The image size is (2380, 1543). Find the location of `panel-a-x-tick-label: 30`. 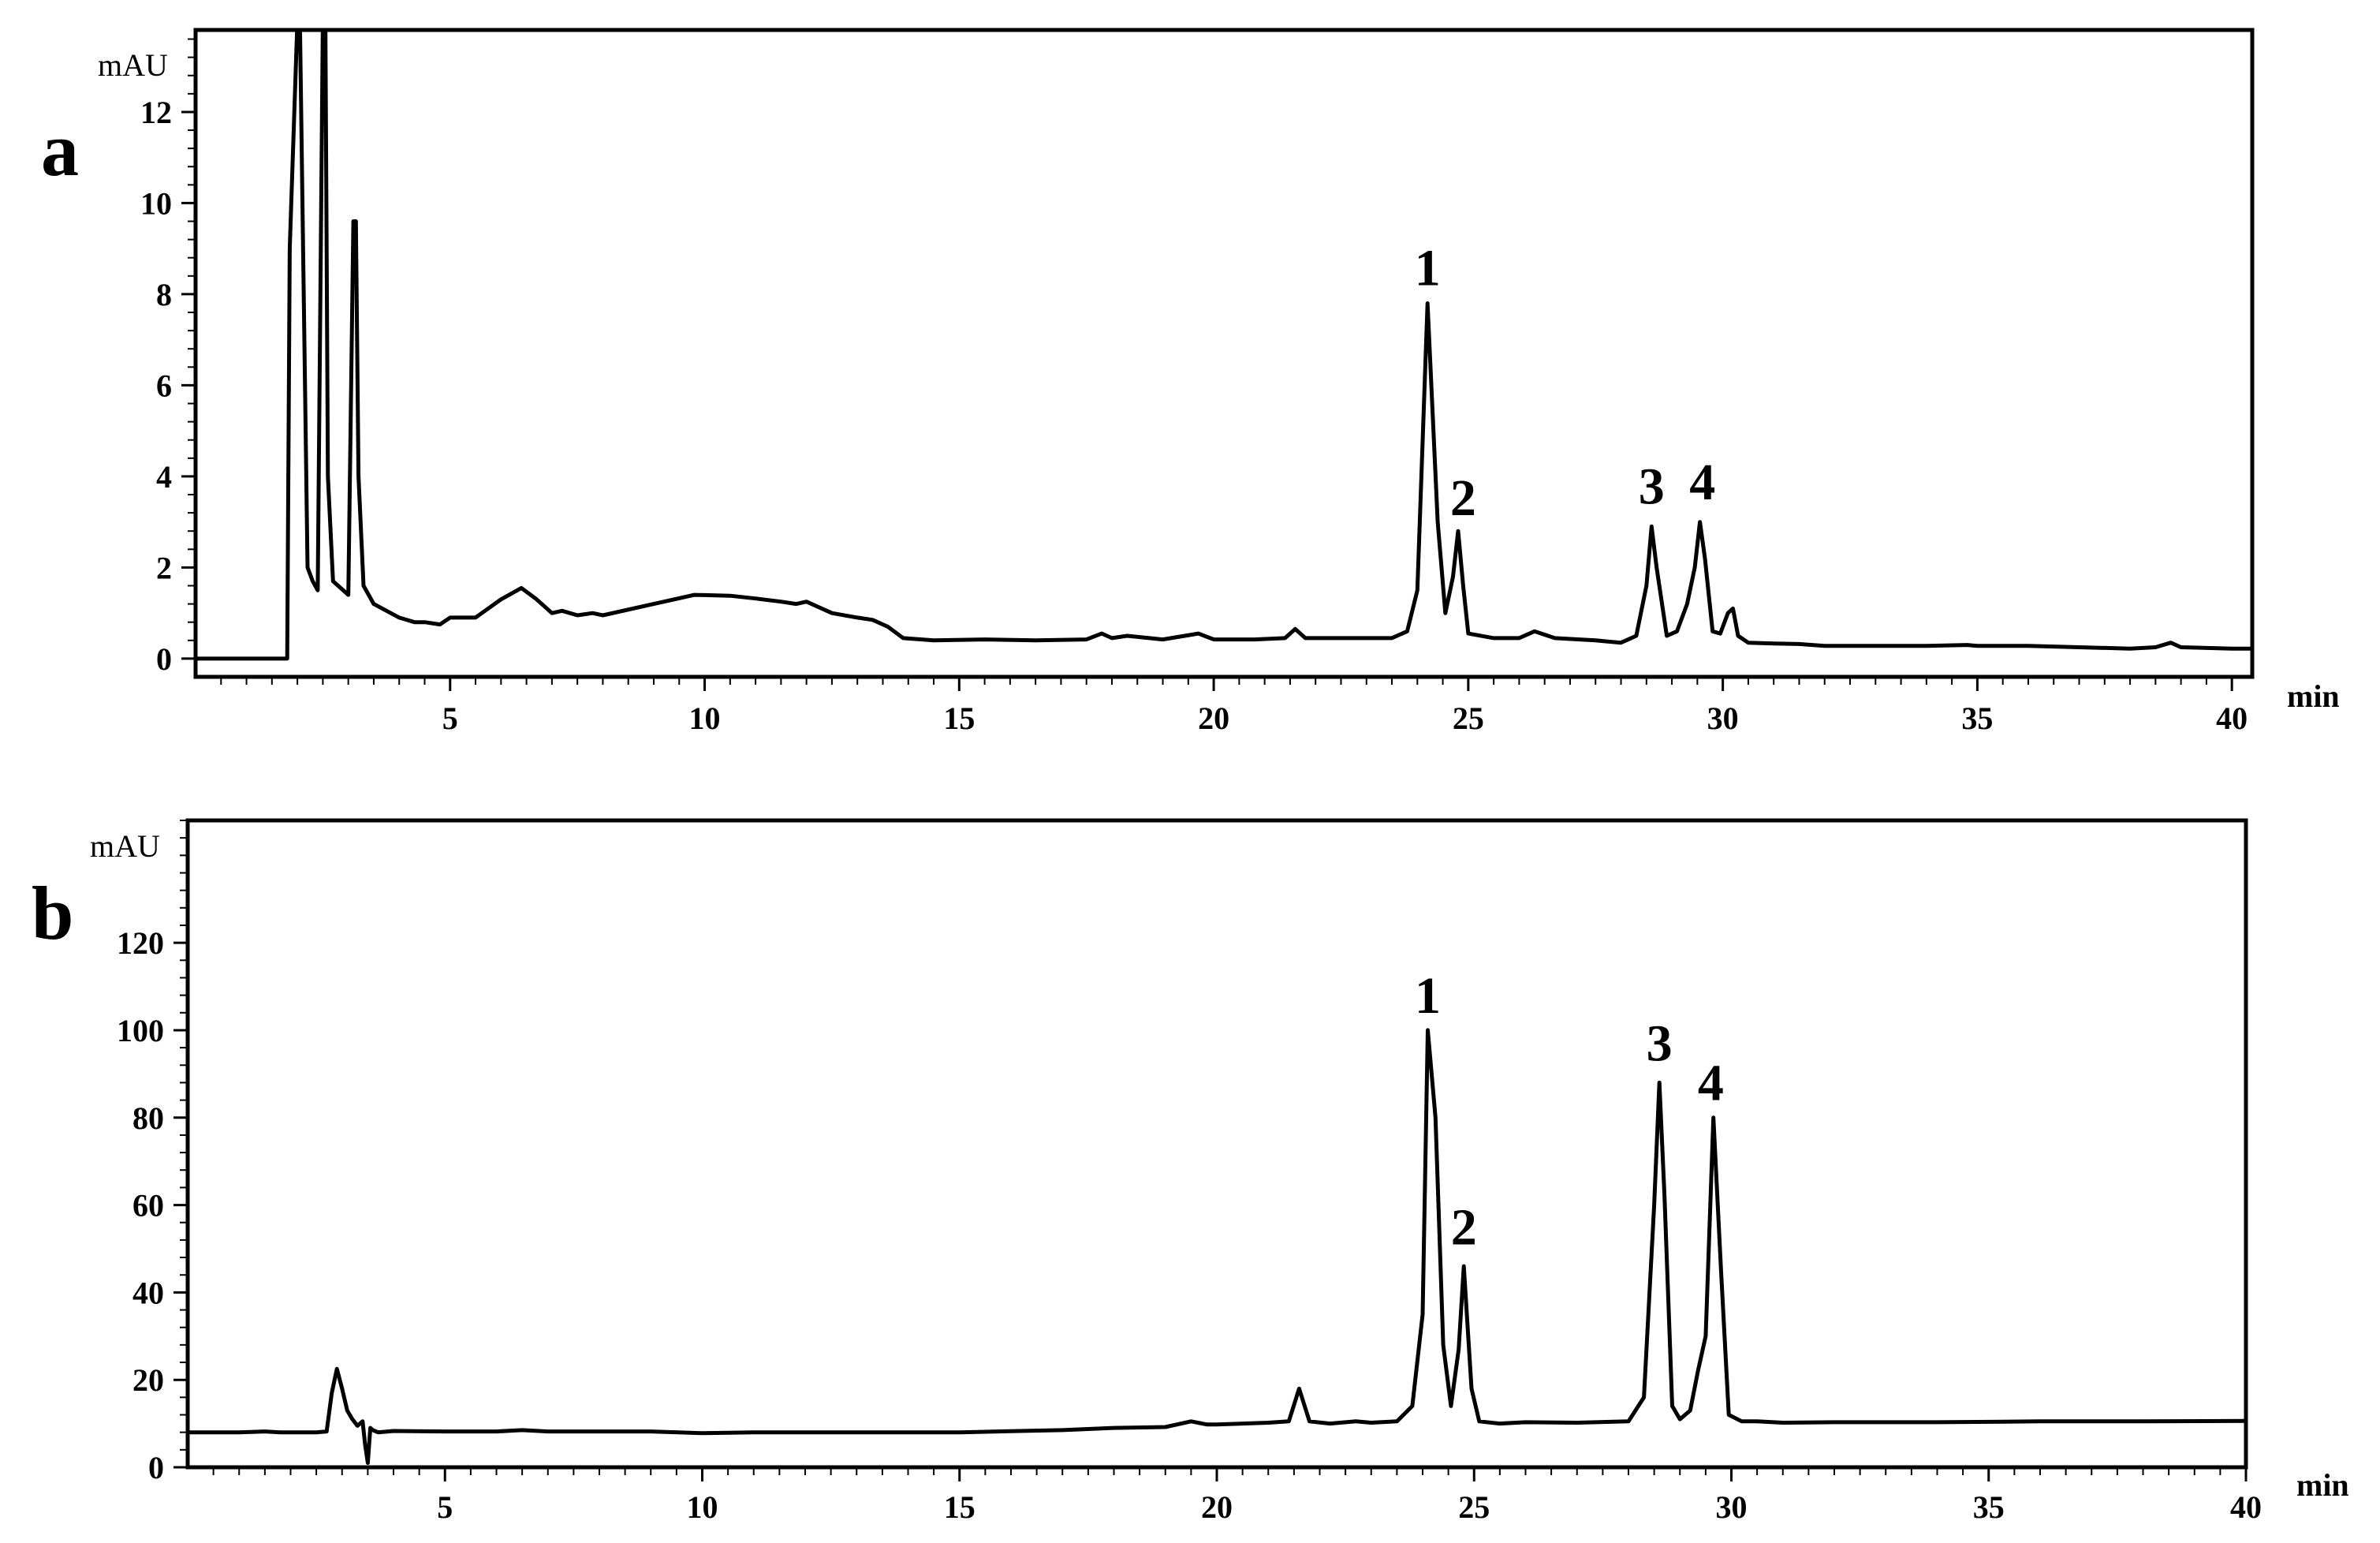

panel-a-x-tick-label: 30 is located at coordinates (1723, 718).